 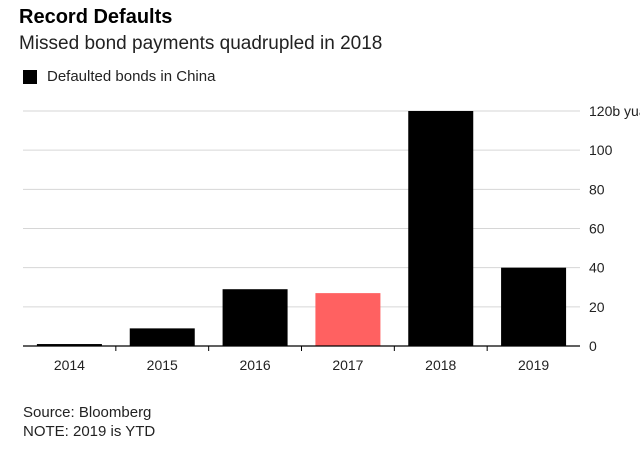 I want to click on x-tick-label: 2014, so click(x=69, y=365).